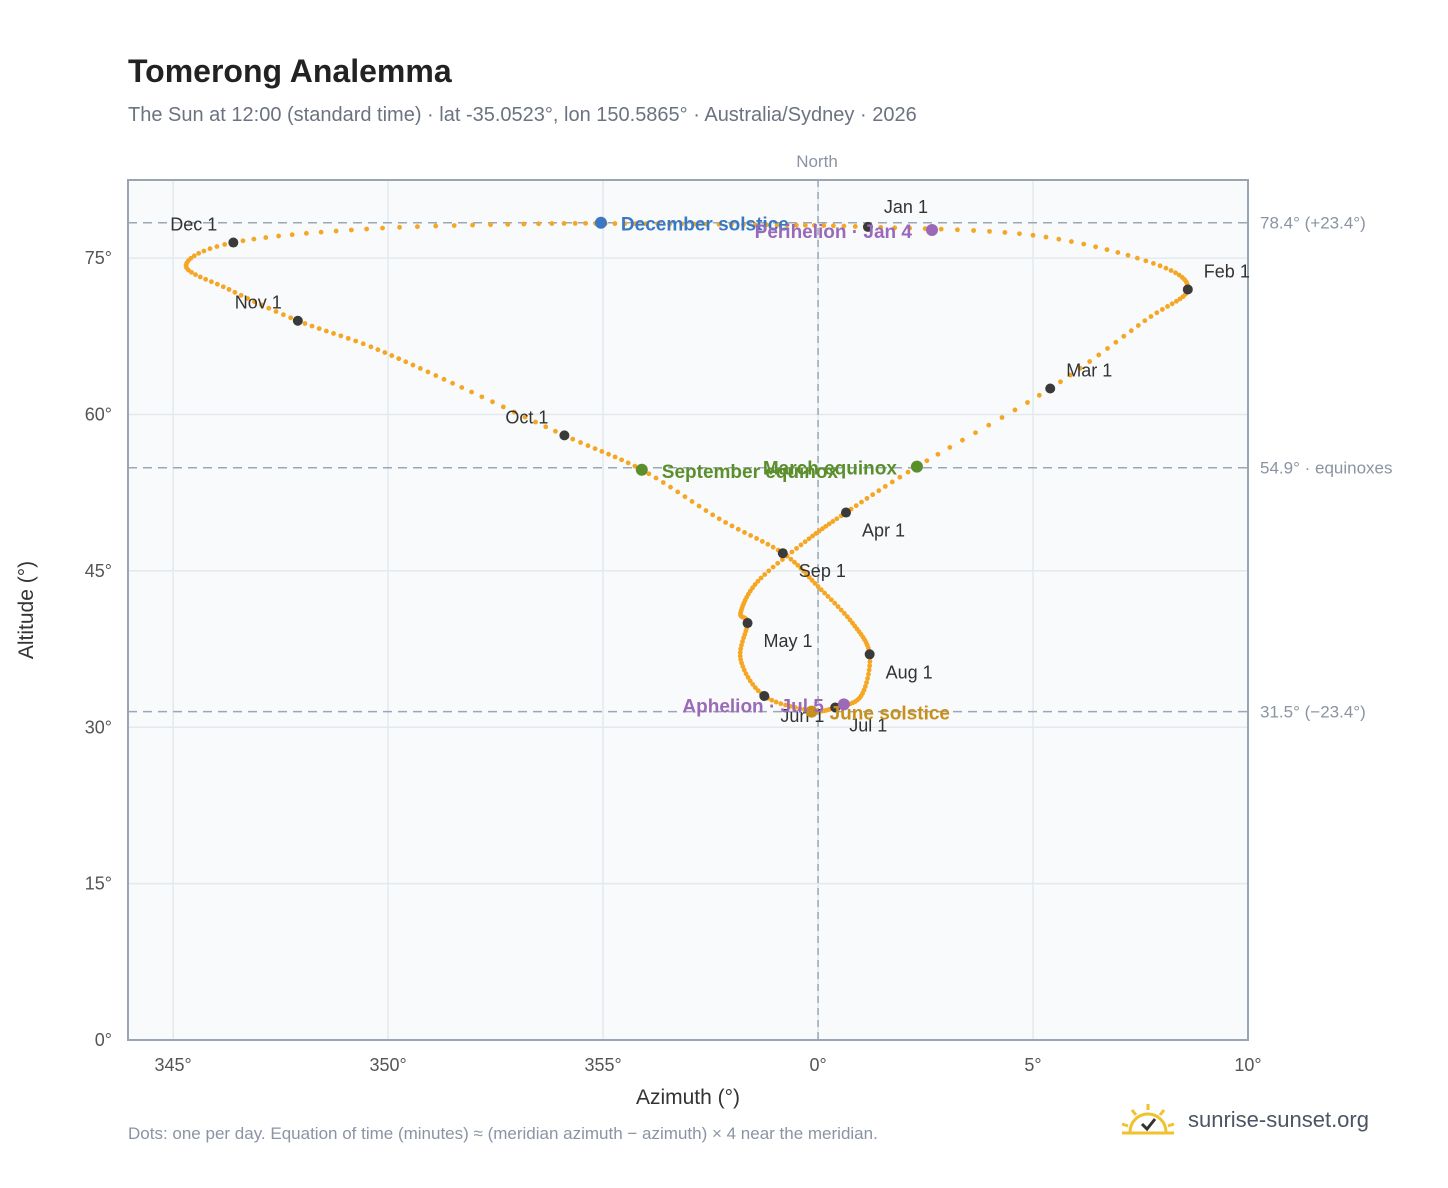  Describe the element at coordinates (906, 207) in the screenshot. I see `month-label: Jan 1` at that location.